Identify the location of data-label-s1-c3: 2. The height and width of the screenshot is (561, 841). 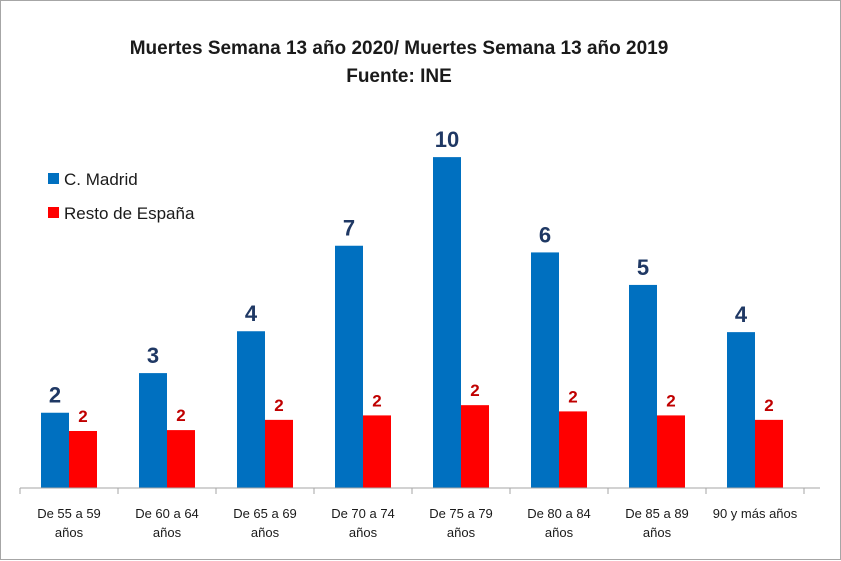
(376, 400).